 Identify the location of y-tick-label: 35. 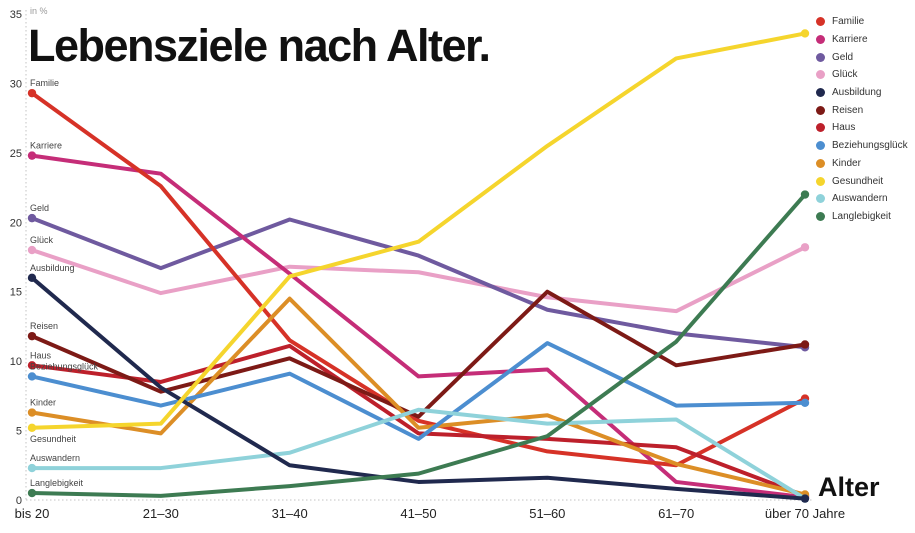
(16, 15).